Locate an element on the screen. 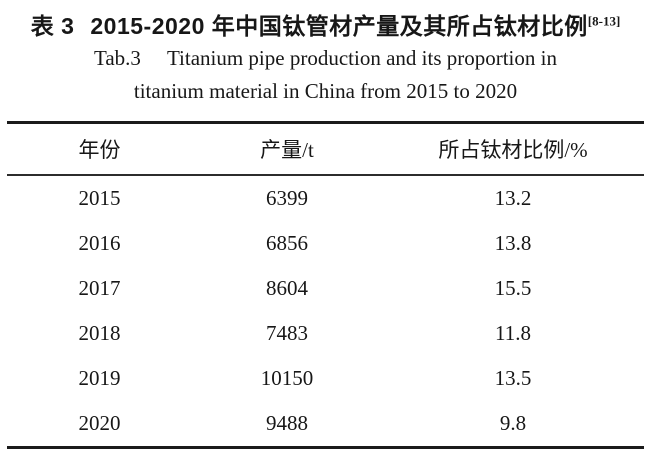 This screenshot has height=452, width=651. table-row: 2020 9488 9.8 is located at coordinates (325, 424).